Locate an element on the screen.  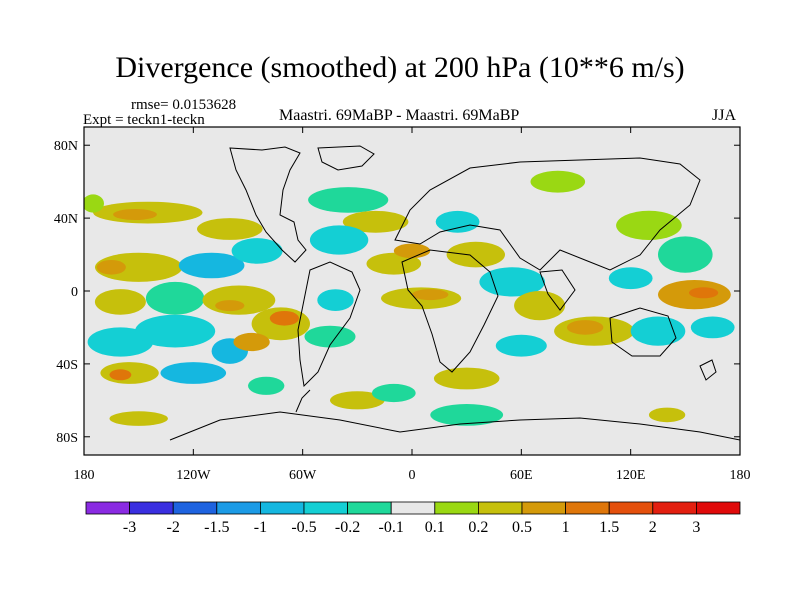
coastline-new-zealand is located at coordinates (708, 370).